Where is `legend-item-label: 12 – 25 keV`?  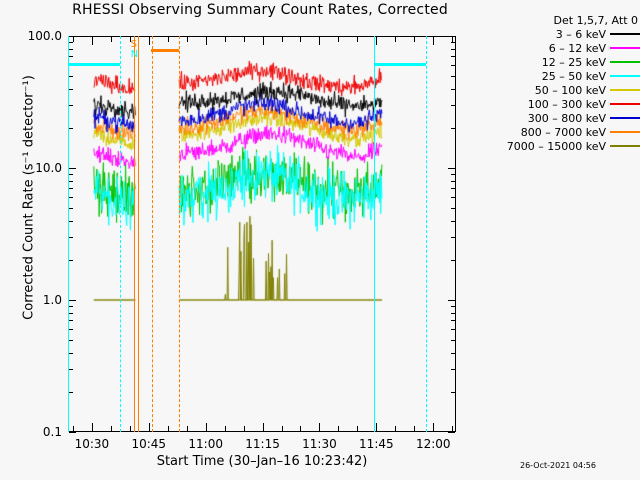
legend-item-label: 12 – 25 keV is located at coordinates (573, 62).